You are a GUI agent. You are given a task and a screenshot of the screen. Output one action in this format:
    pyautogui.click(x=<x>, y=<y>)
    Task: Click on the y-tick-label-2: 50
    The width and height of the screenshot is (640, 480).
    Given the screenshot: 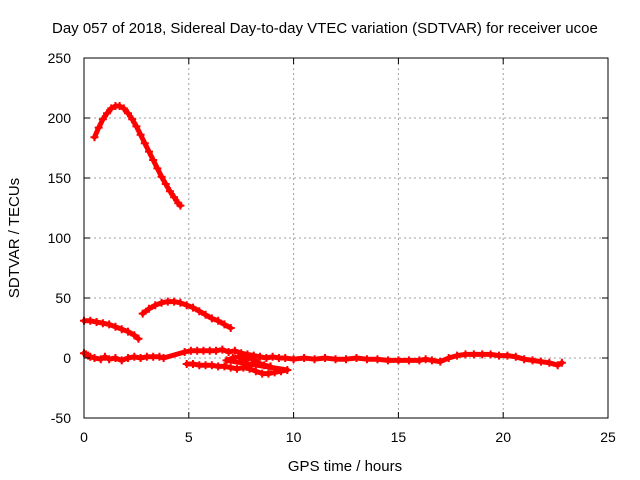 What is the action you would take?
    pyautogui.click(x=63, y=298)
    